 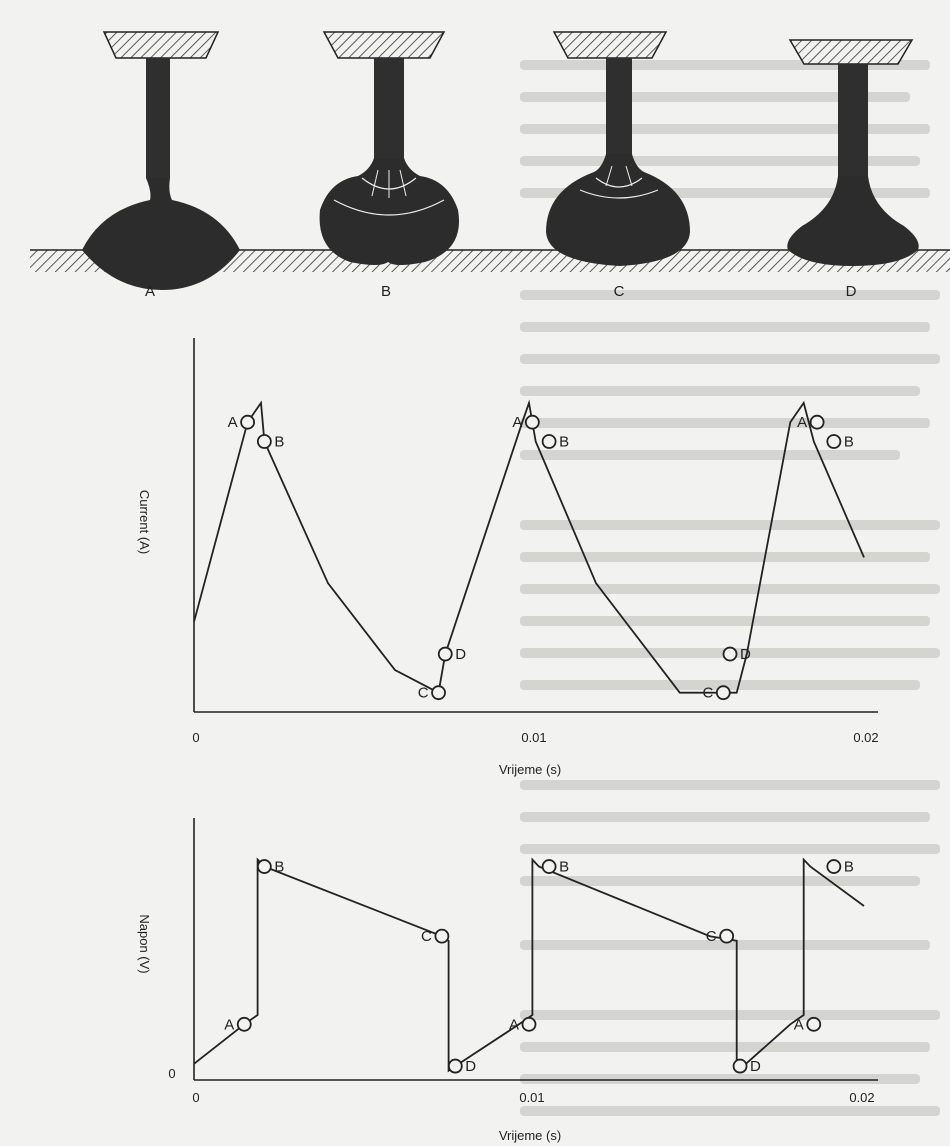 I want to click on voltage-x-tick-001: 0.01, so click(x=531, y=1097).